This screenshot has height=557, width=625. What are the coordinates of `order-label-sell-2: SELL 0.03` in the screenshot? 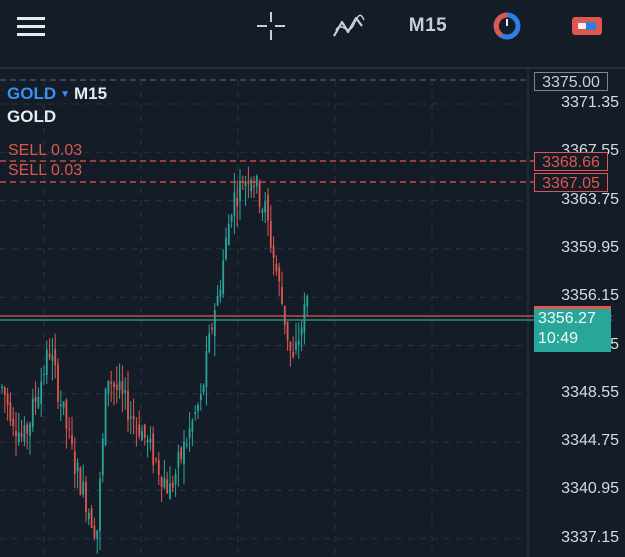 It's located at (45, 170).